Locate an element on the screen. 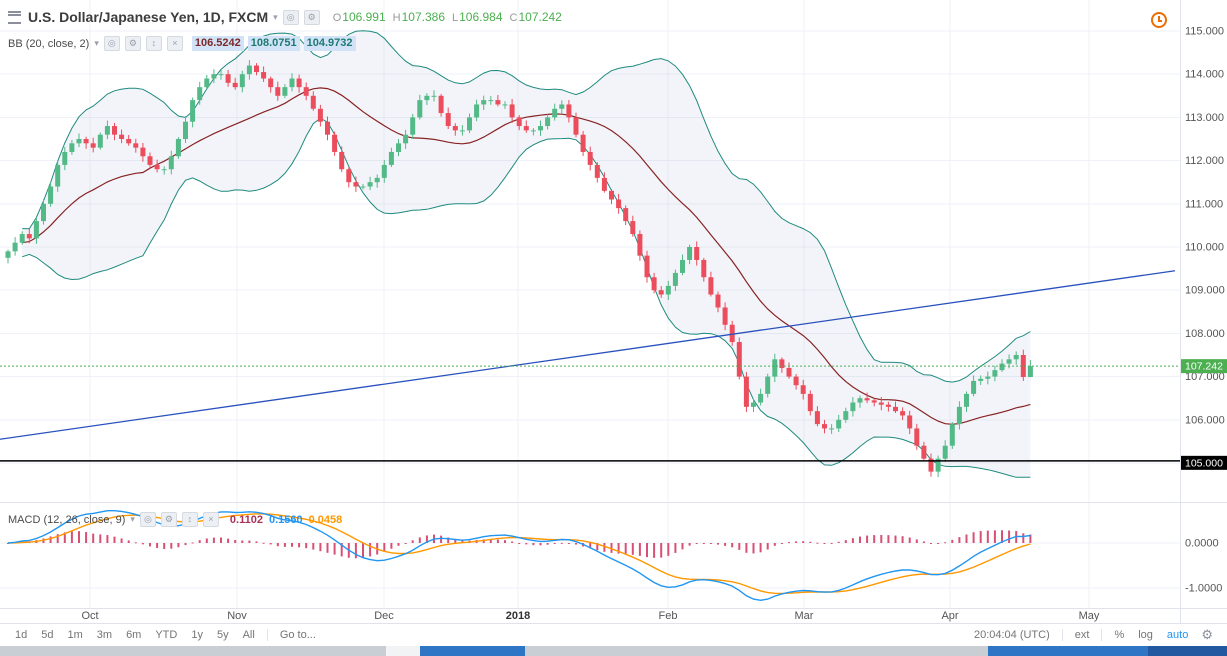  macd-value: 0.0458 is located at coordinates (325, 519).